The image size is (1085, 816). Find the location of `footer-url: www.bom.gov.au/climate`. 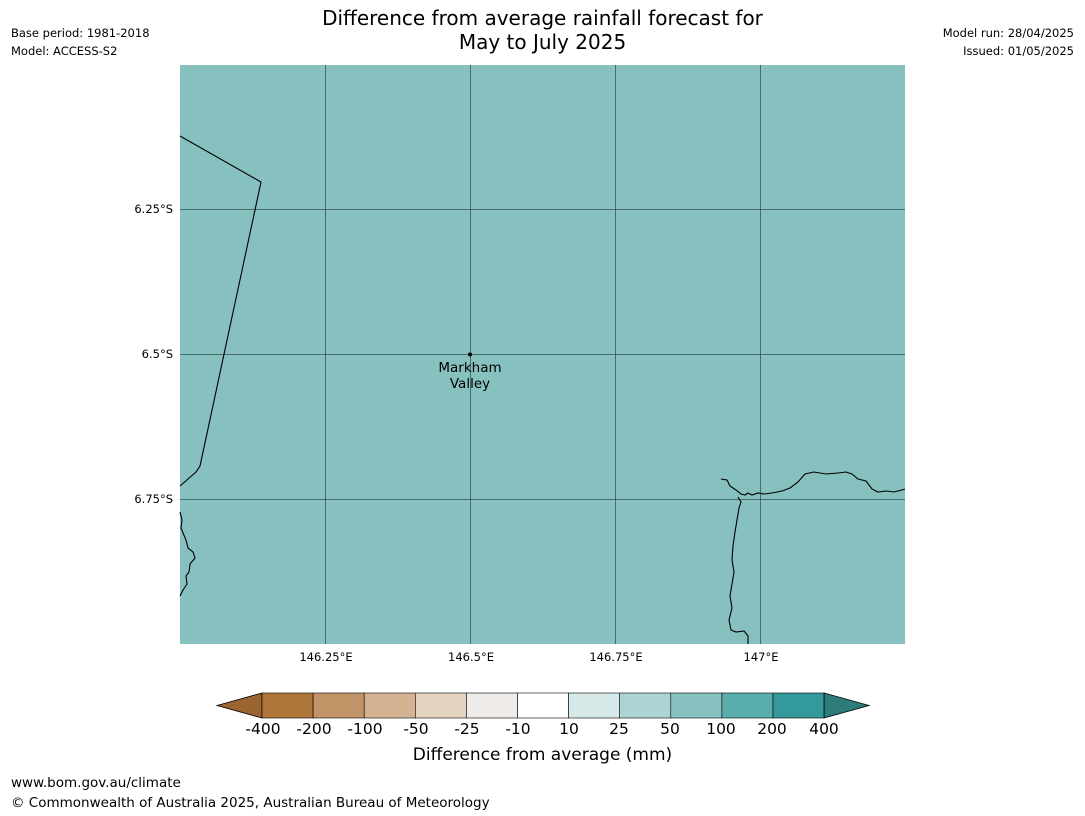

footer-url: www.bom.gov.au/climate is located at coordinates (96, 783).